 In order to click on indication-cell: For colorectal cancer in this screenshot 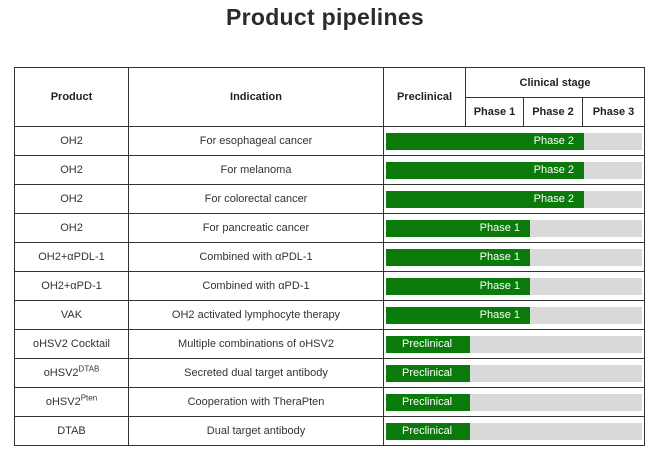, I will do `click(256, 199)`.